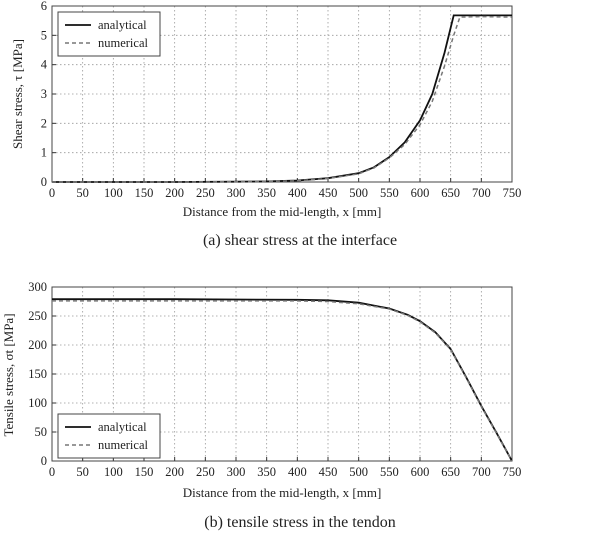 The image size is (600, 544). Describe the element at coordinates (37, 403) in the screenshot. I see `y-tick-label: 100` at that location.